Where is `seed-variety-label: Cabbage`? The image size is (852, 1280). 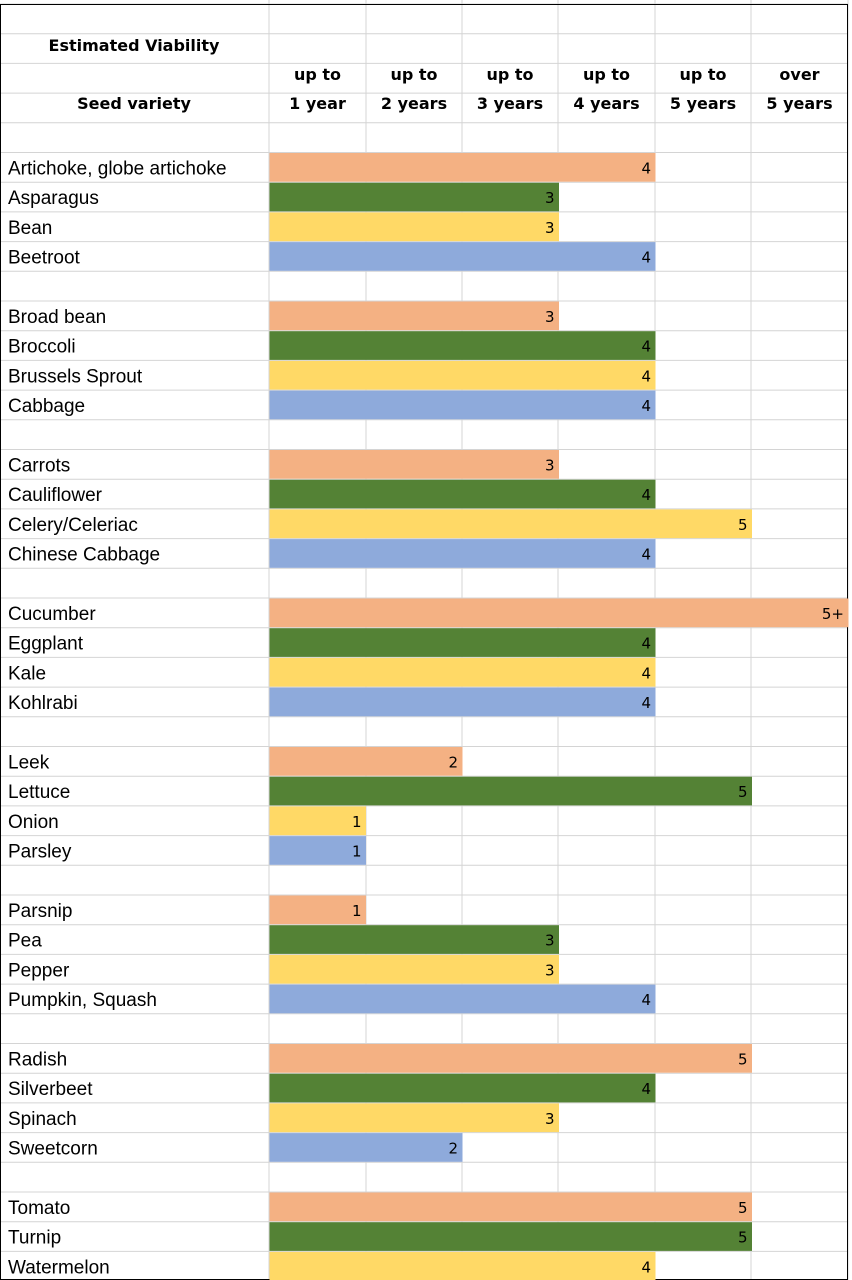 seed-variety-label: Cabbage is located at coordinates (46, 406).